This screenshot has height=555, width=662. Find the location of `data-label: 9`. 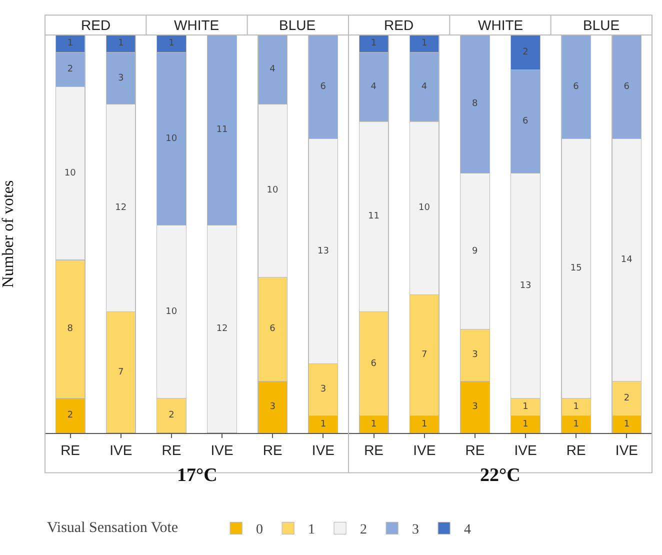

data-label: 9 is located at coordinates (475, 251).